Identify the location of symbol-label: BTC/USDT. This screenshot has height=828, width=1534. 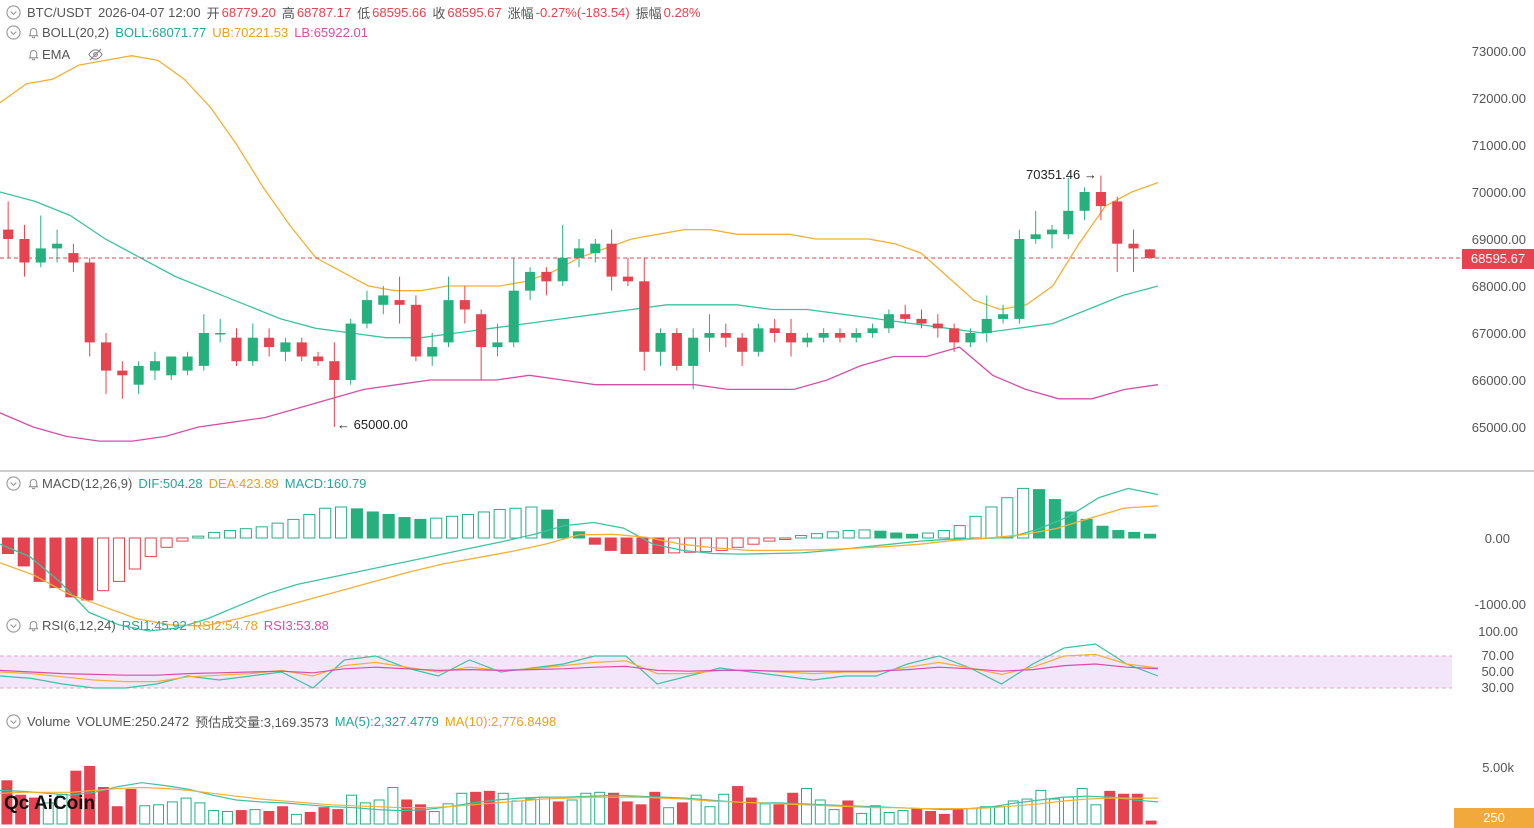
(59, 12).